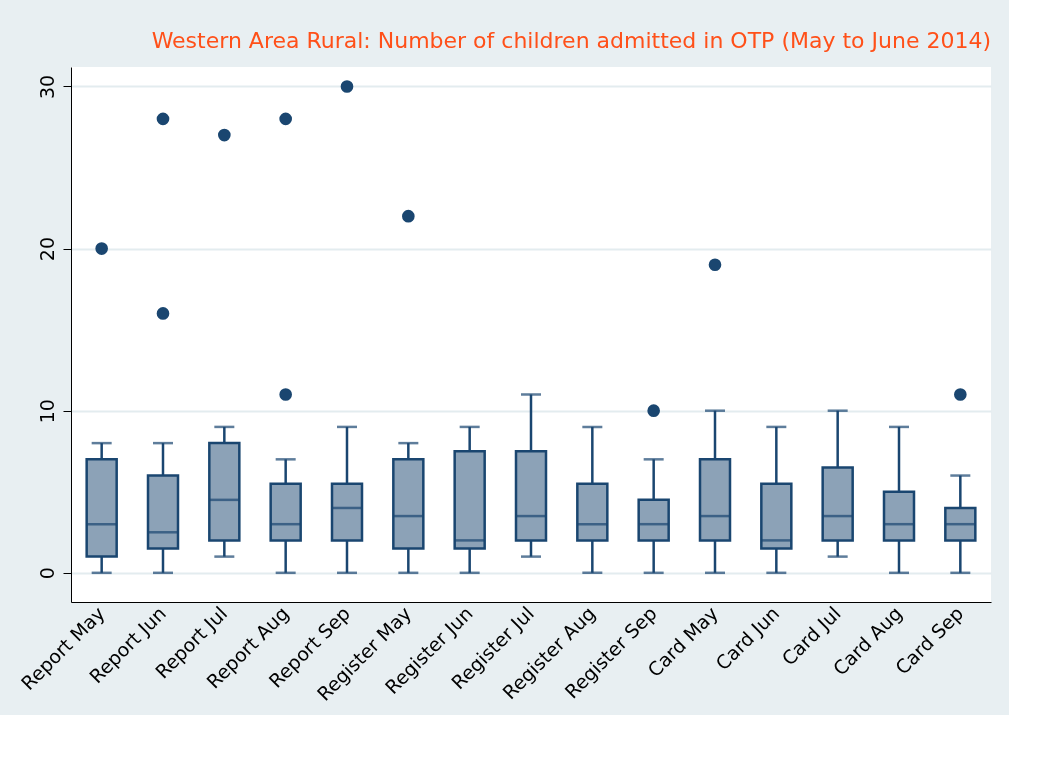 Image resolution: width=1050 pixels, height=772 pixels. I want to click on y-tick-label: 30, so click(46, 87).